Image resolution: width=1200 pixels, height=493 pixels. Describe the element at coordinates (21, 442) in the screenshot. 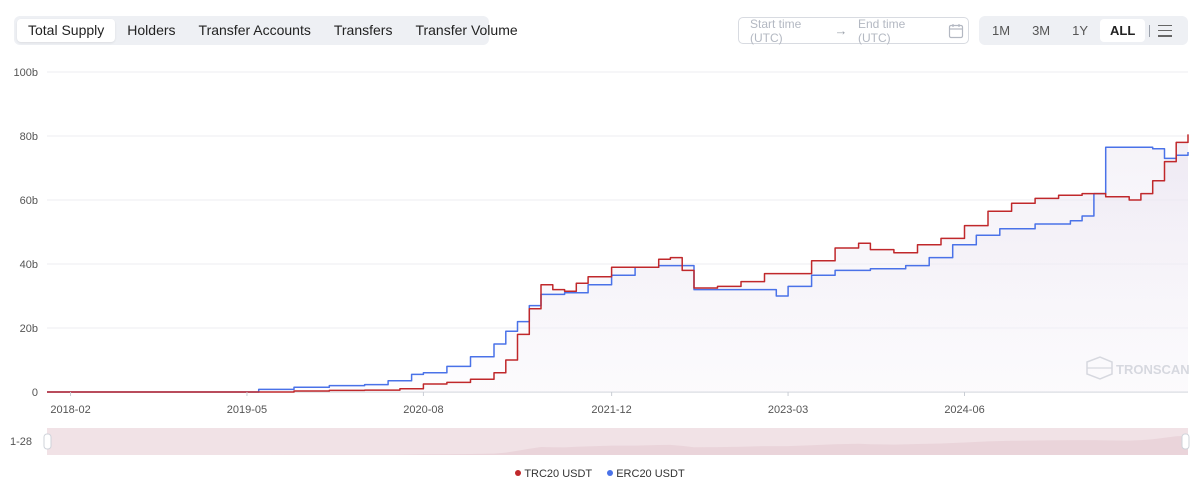

I see `slider-start-label: 1-28` at that location.